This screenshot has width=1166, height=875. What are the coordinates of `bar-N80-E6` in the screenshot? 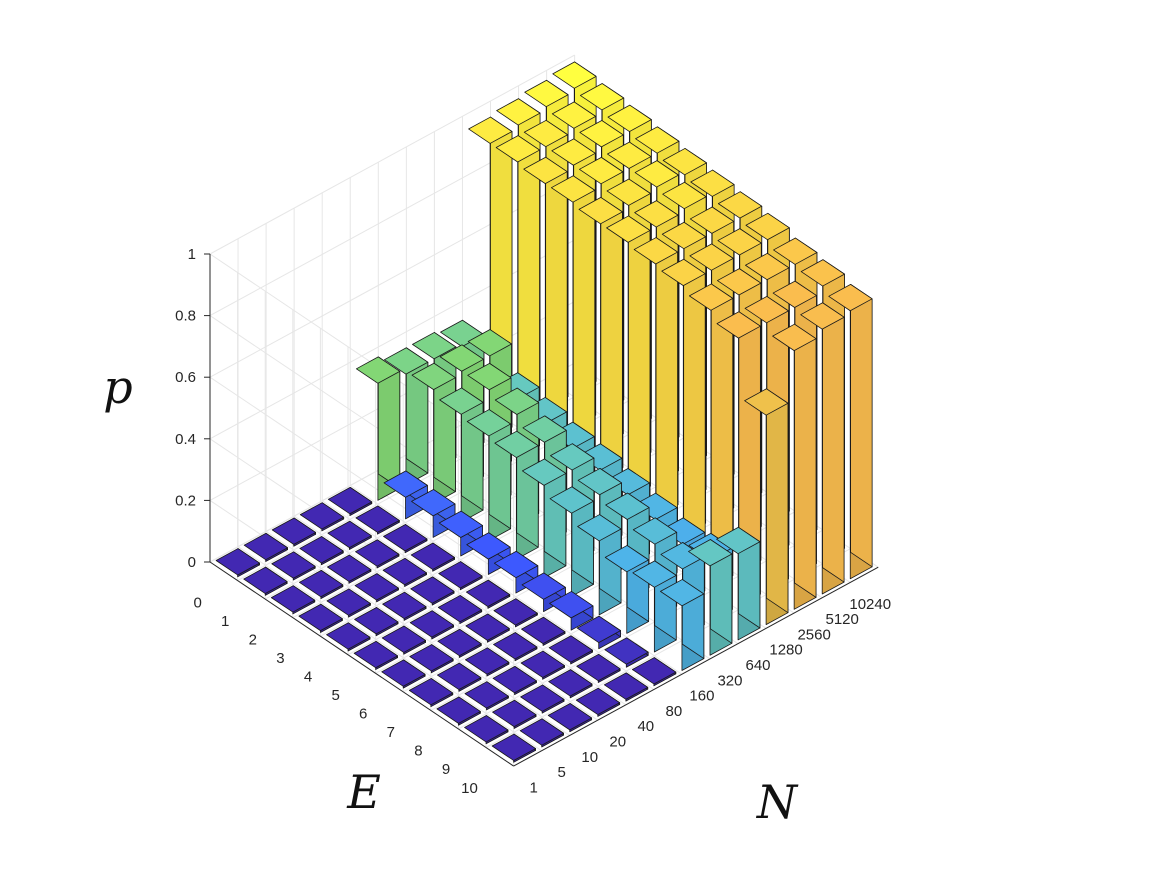 It's located at (543, 592).